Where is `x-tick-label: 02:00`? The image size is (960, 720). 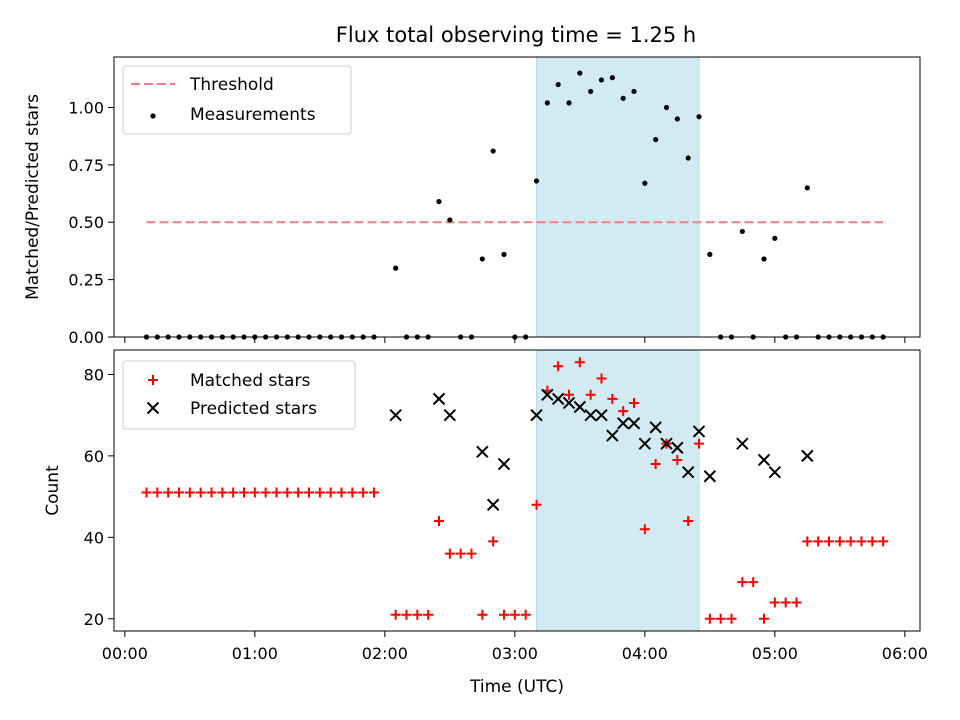
x-tick-label: 02:00 is located at coordinates (385, 653).